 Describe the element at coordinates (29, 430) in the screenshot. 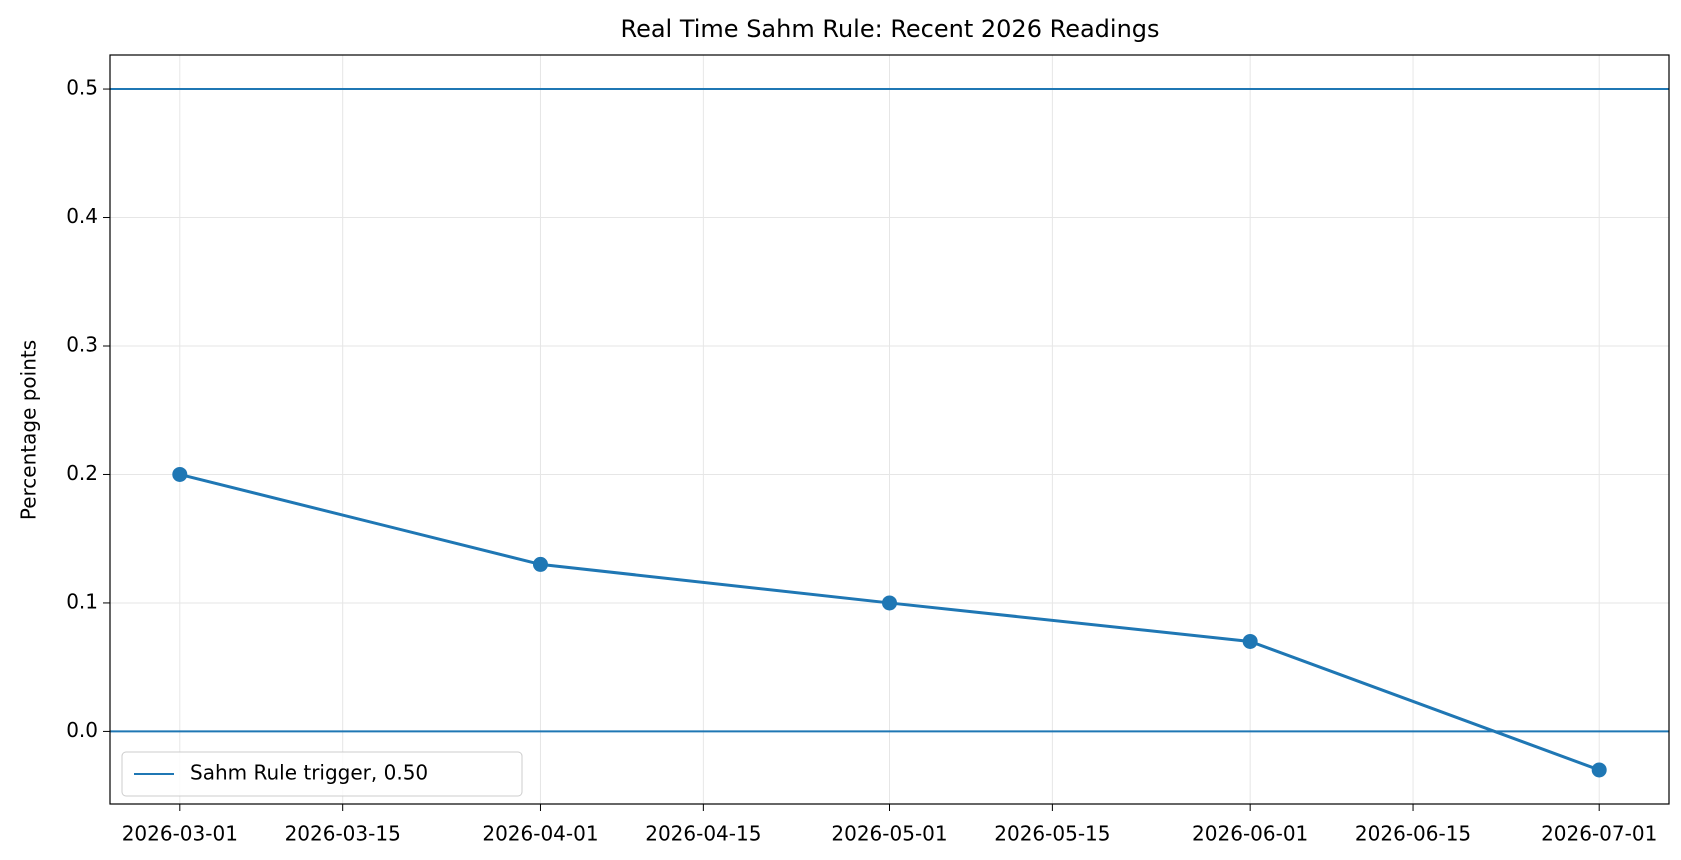

I see `y-axis-label: Percentage points` at that location.